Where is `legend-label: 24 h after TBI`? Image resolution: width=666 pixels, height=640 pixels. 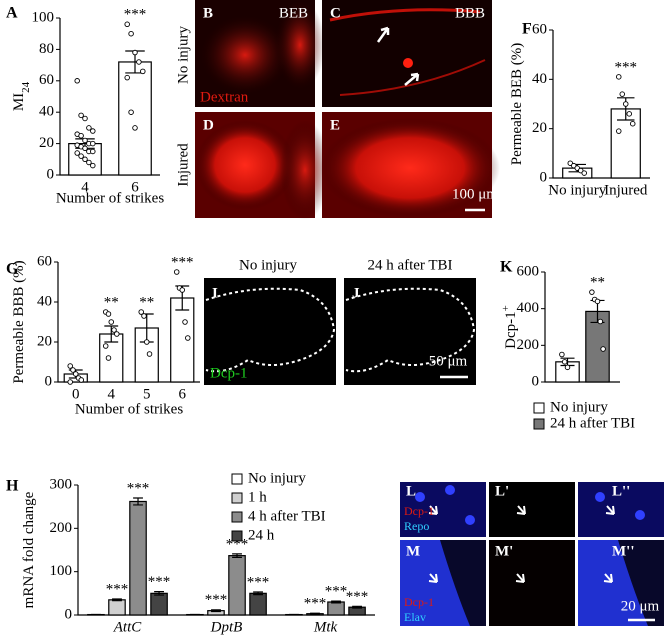 legend-label: 24 h after TBI is located at coordinates (592, 423).